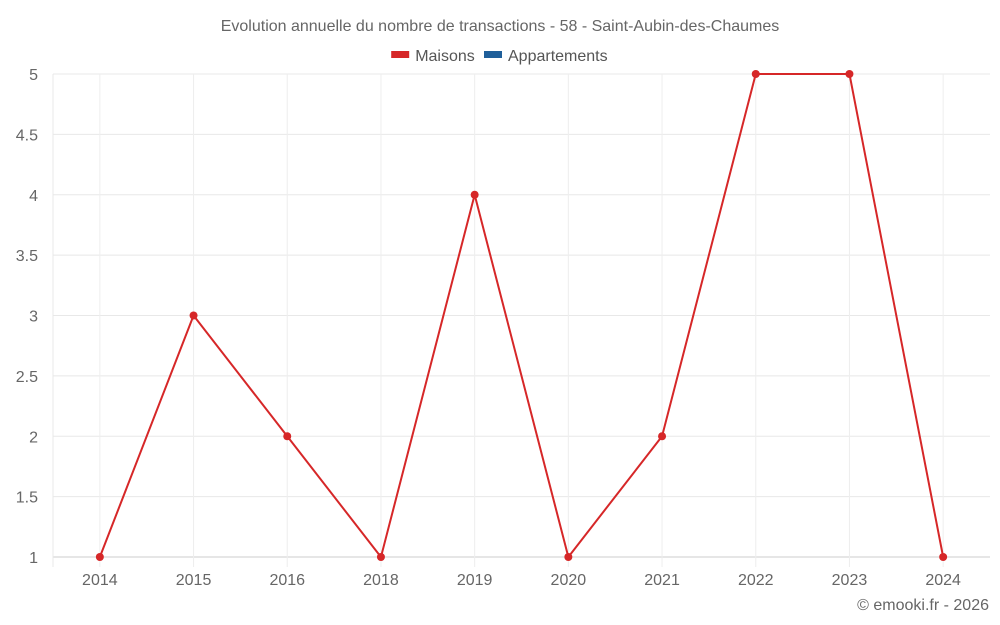 The image size is (1000, 625). Describe the element at coordinates (33, 317) in the screenshot. I see `y-tick-label: 3` at that location.